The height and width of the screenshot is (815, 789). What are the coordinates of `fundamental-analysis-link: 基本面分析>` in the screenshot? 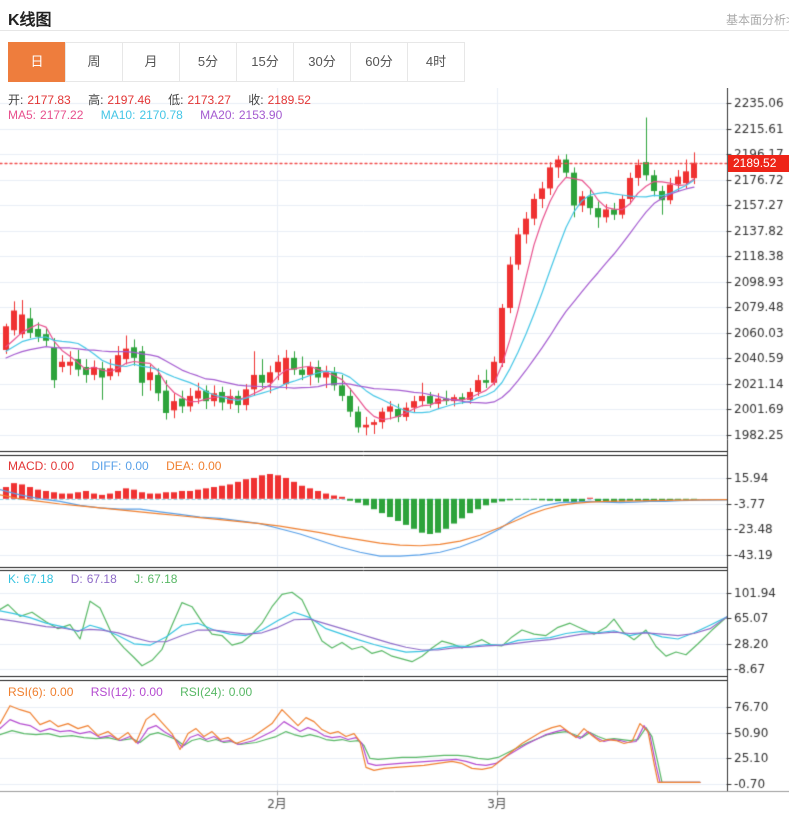 It's located at (757, 20).